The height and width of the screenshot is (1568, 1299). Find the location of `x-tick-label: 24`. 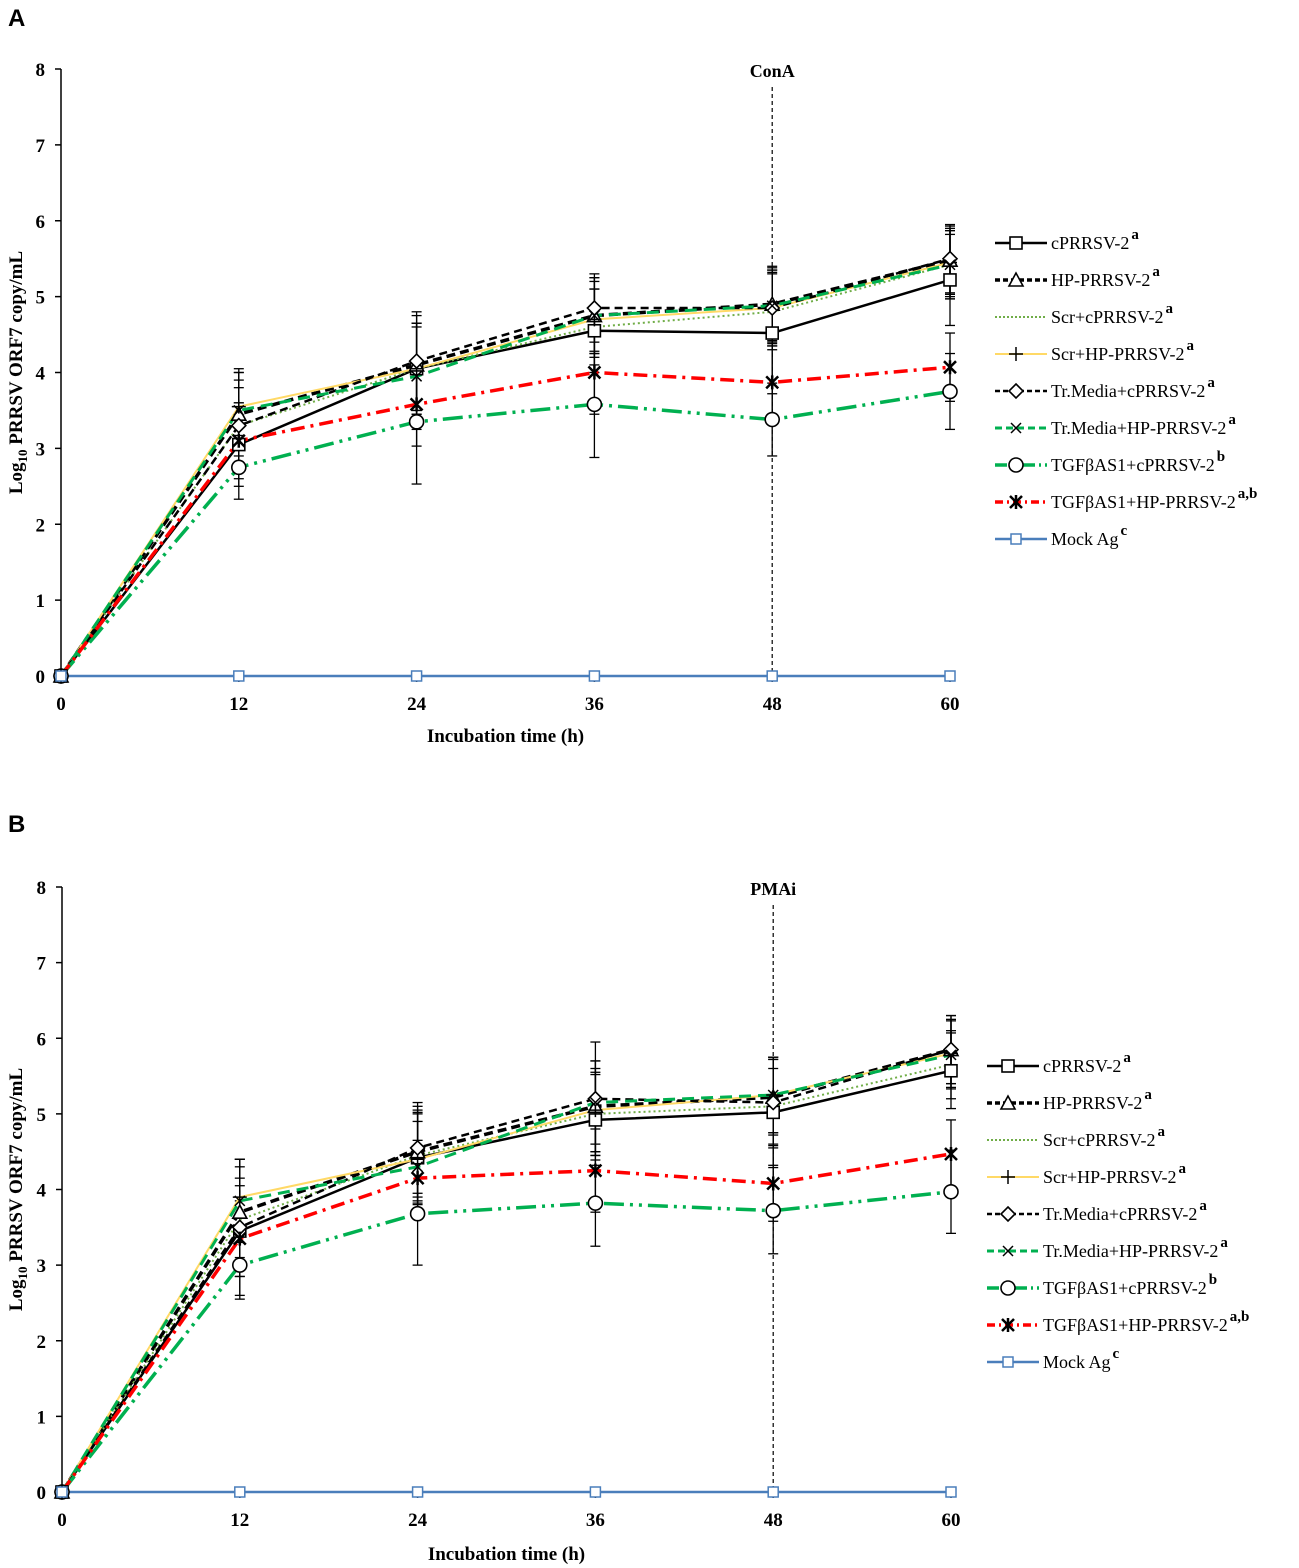

x-tick-label: 24 is located at coordinates (418, 1520).